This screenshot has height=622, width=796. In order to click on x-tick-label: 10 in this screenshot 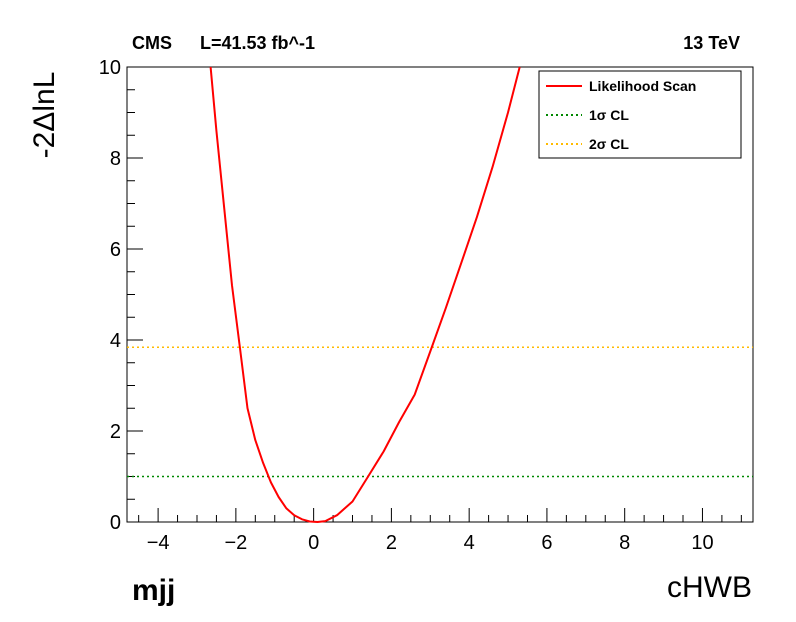, I will do `click(702, 543)`.